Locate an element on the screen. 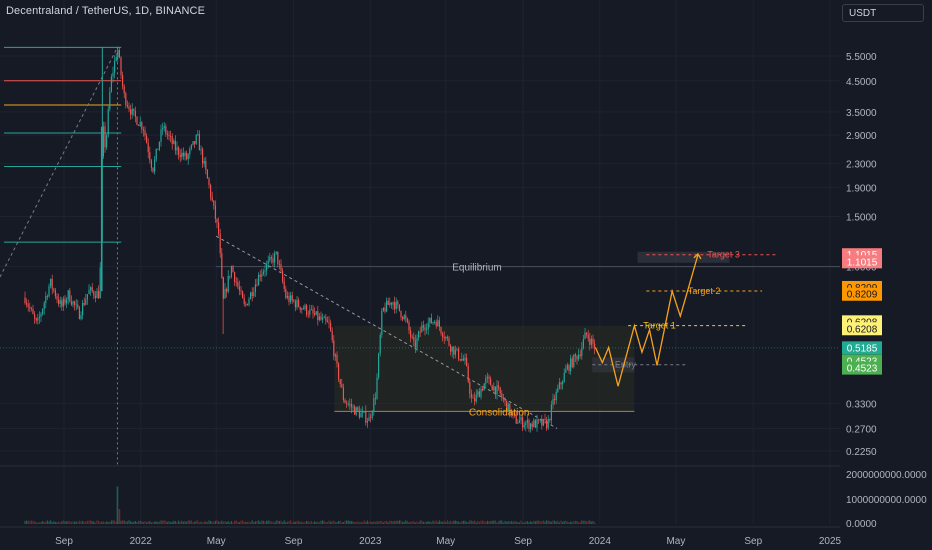 Image resolution: width=932 pixels, height=550 pixels. x-tick-label: May is located at coordinates (445, 541).